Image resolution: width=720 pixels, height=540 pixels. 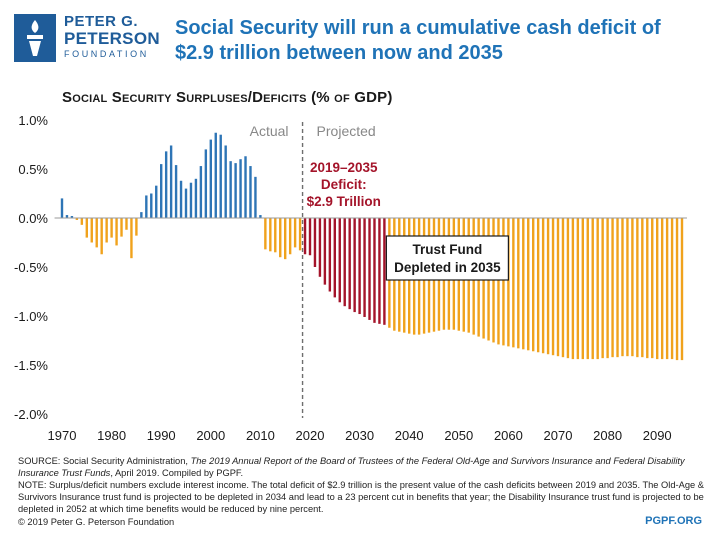 What do you see at coordinates (31, 316) in the screenshot?
I see `y-tick-label: -1.0%` at bounding box center [31, 316].